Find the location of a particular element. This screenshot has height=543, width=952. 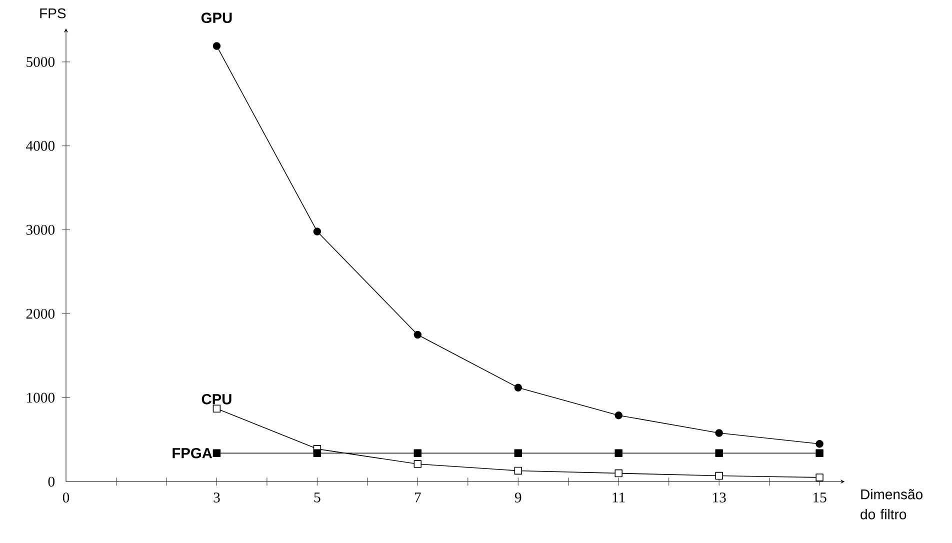

y-axis-title: FPS is located at coordinates (53, 13).